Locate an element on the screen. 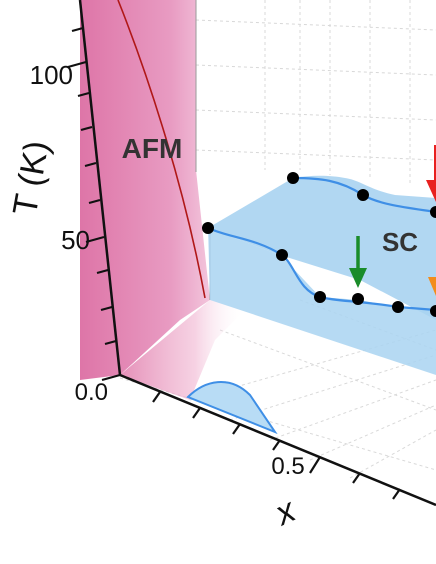 The height and width of the screenshot is (564, 436). y-axis-title: T (K) is located at coordinates (31, 178).